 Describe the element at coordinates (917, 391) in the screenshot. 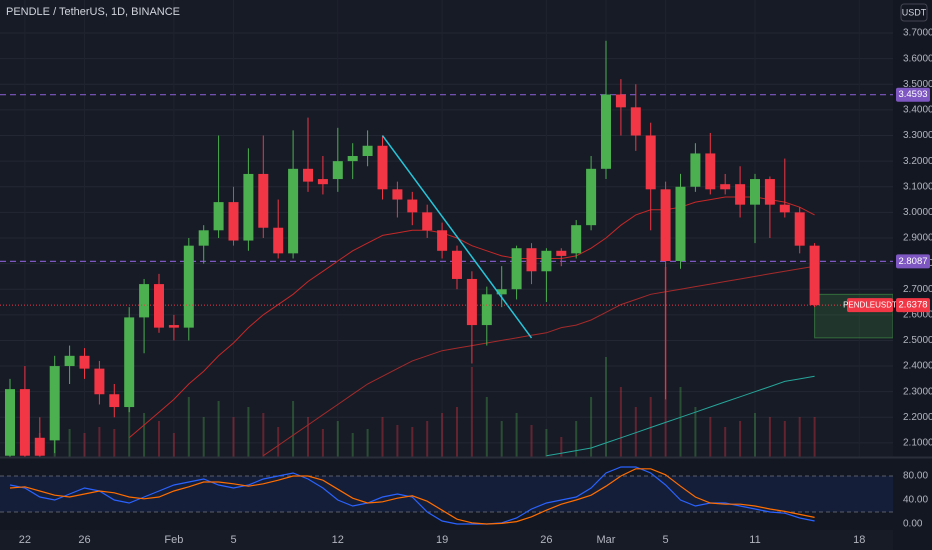

I see `y-tick-label: 2.3000` at that location.